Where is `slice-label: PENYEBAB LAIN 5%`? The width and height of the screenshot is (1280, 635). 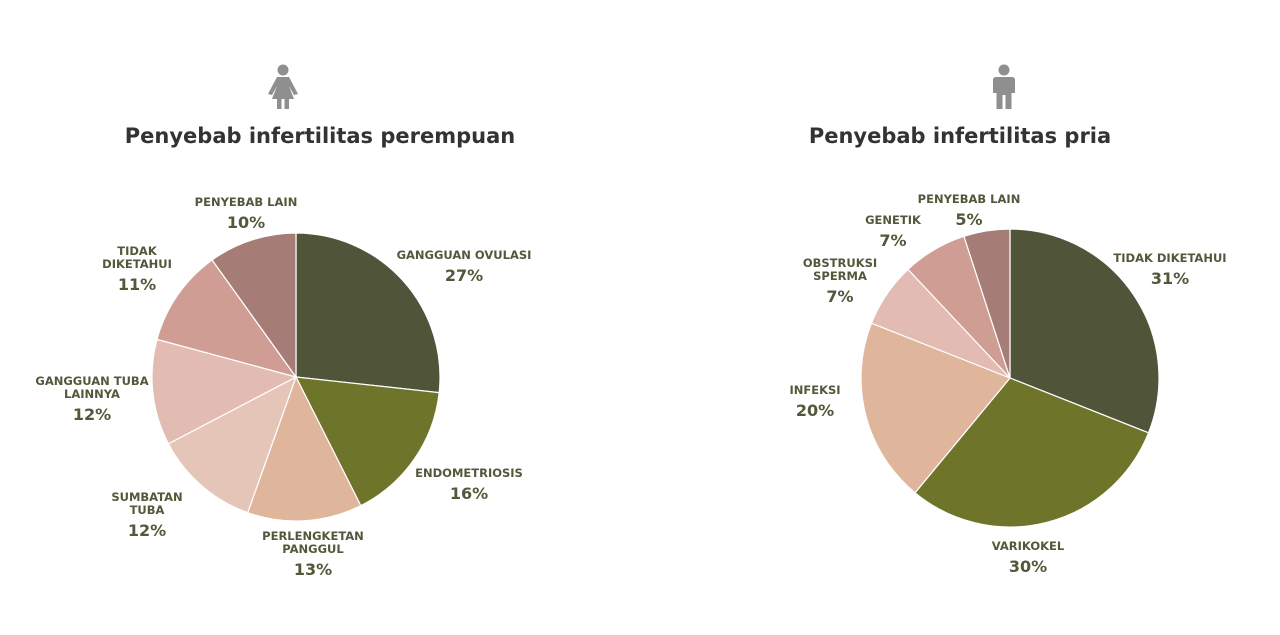
slice-label: PENYEBAB LAIN 5% is located at coordinates (969, 210).